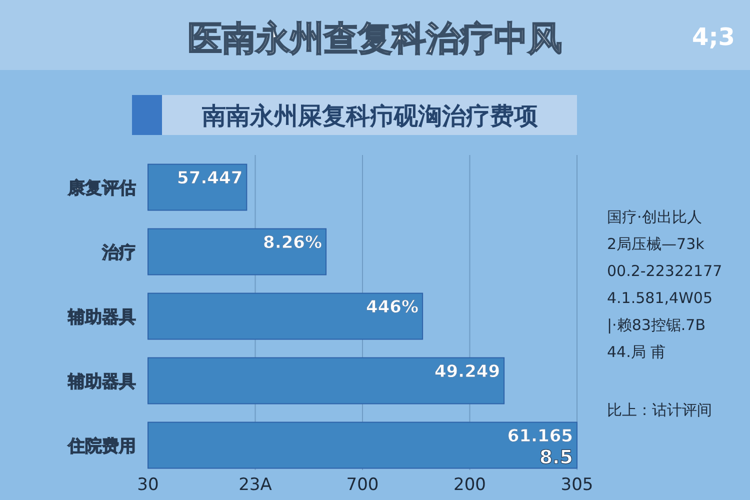 This screenshot has height=500, width=750. Describe the element at coordinates (467, 372) in the screenshot. I see `annotation: 49.249` at that location.